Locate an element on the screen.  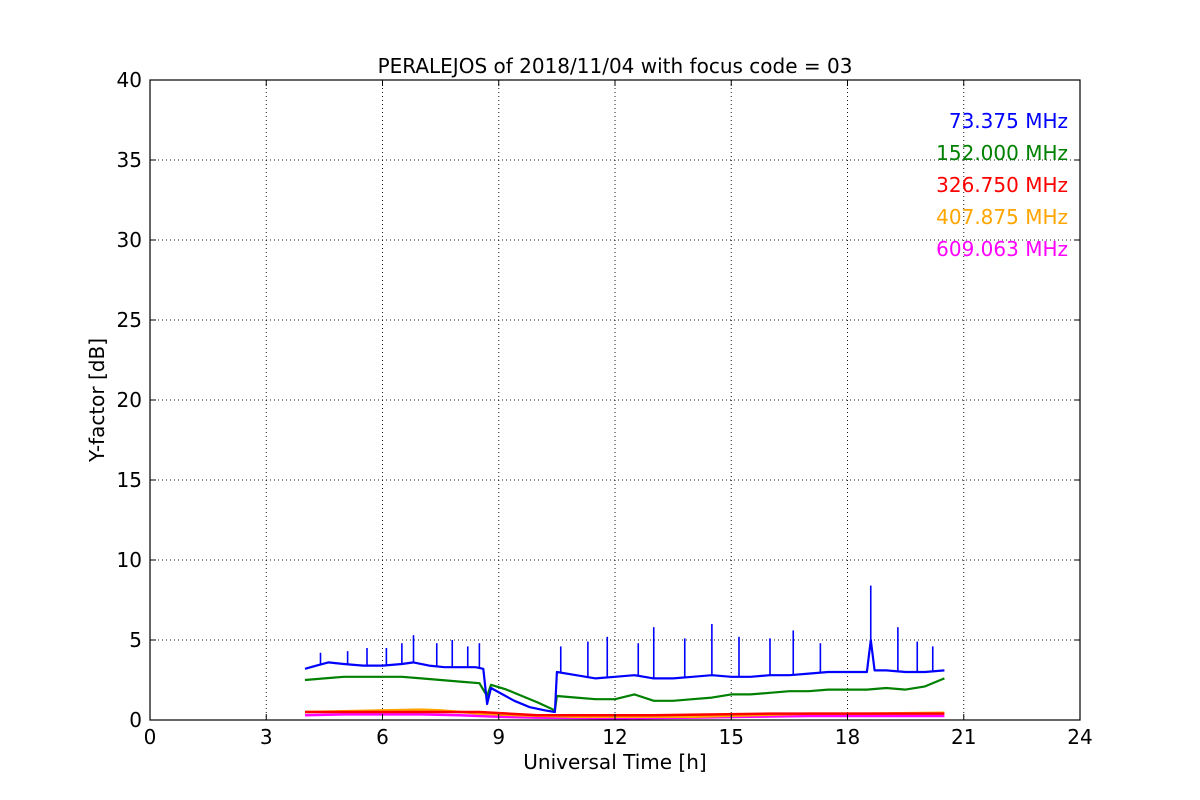
x-tick-label: 15 is located at coordinates (731, 737).